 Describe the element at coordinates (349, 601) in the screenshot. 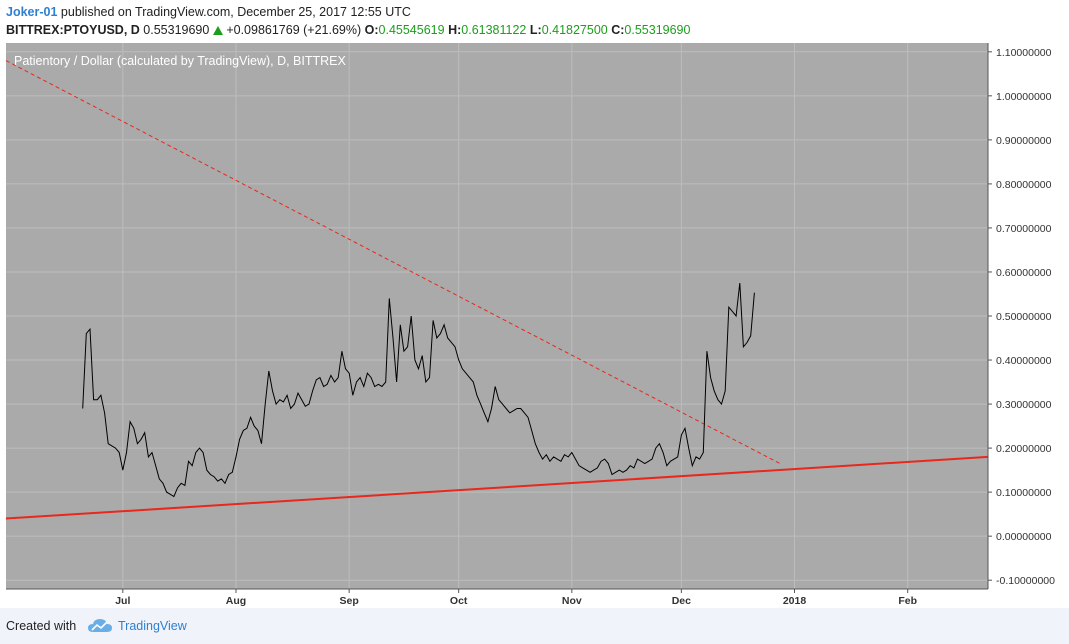

I see `x-tick-label: Sep` at that location.